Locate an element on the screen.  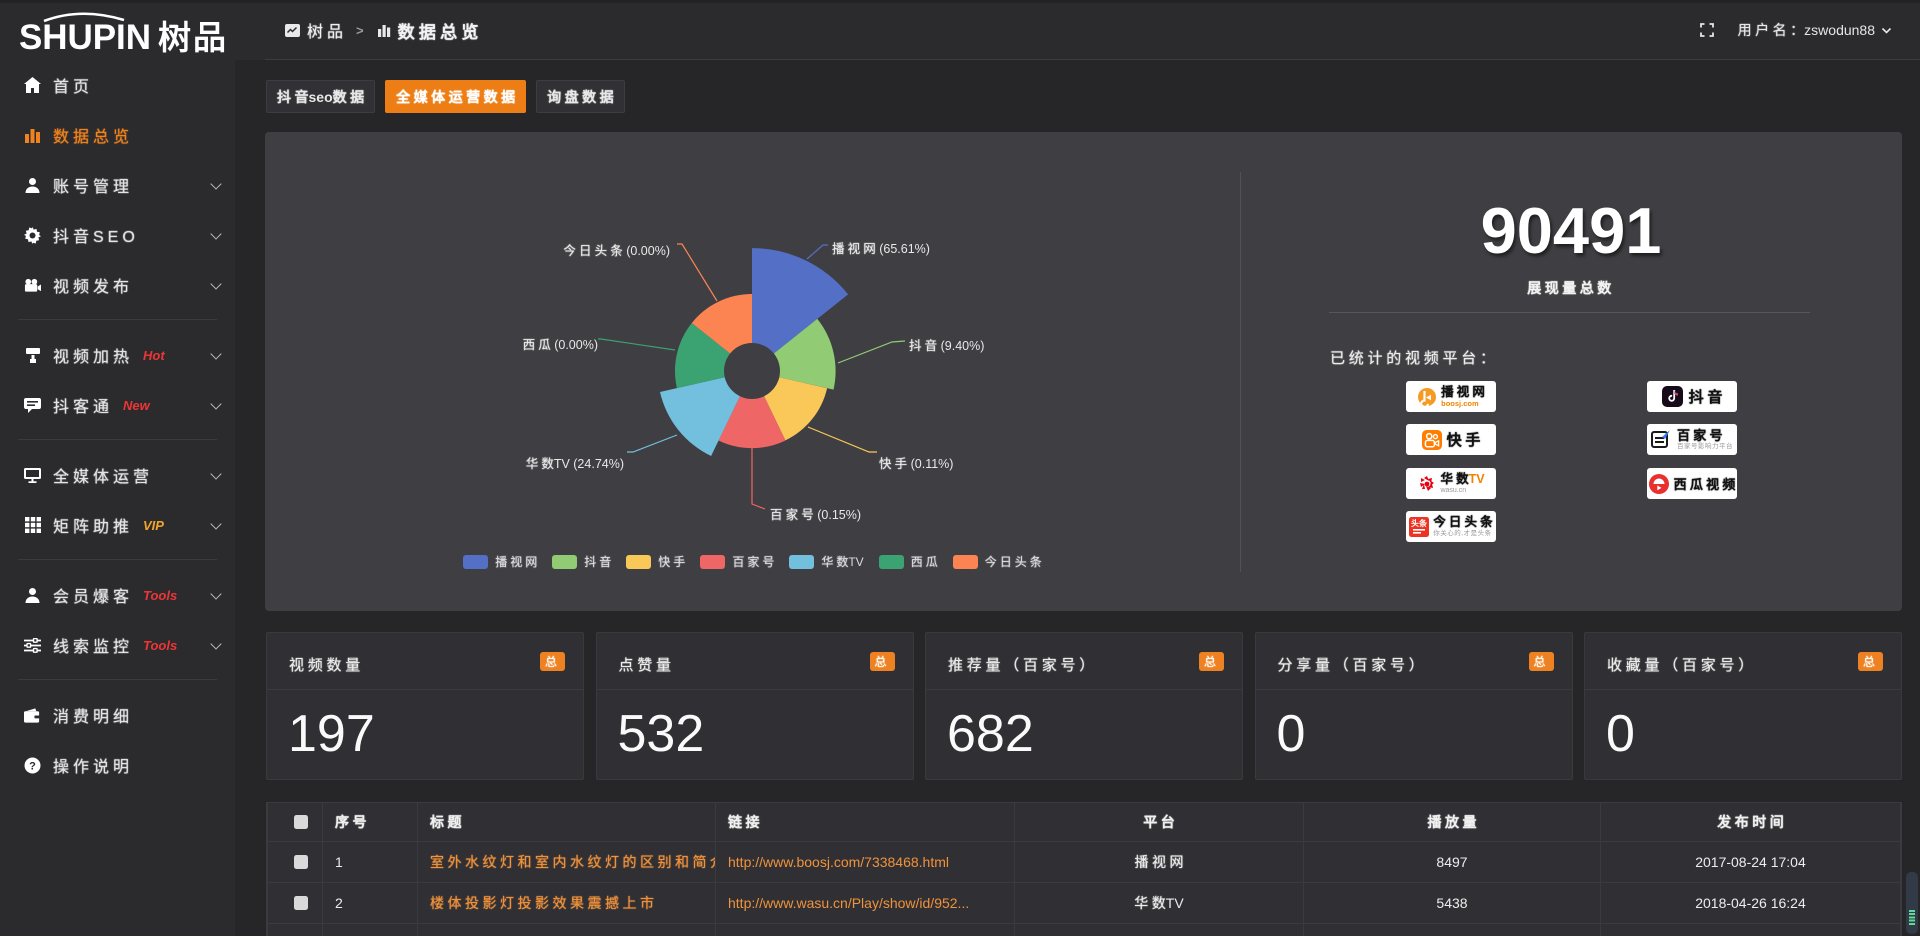
svg-text: 头条 is located at coordinates (1419, 523).